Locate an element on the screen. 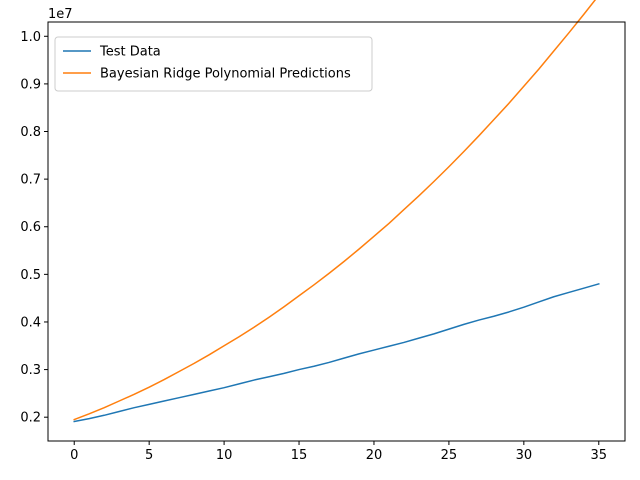 The width and height of the screenshot is (640, 480). y-tick-label: 0.5 is located at coordinates (30, 275).